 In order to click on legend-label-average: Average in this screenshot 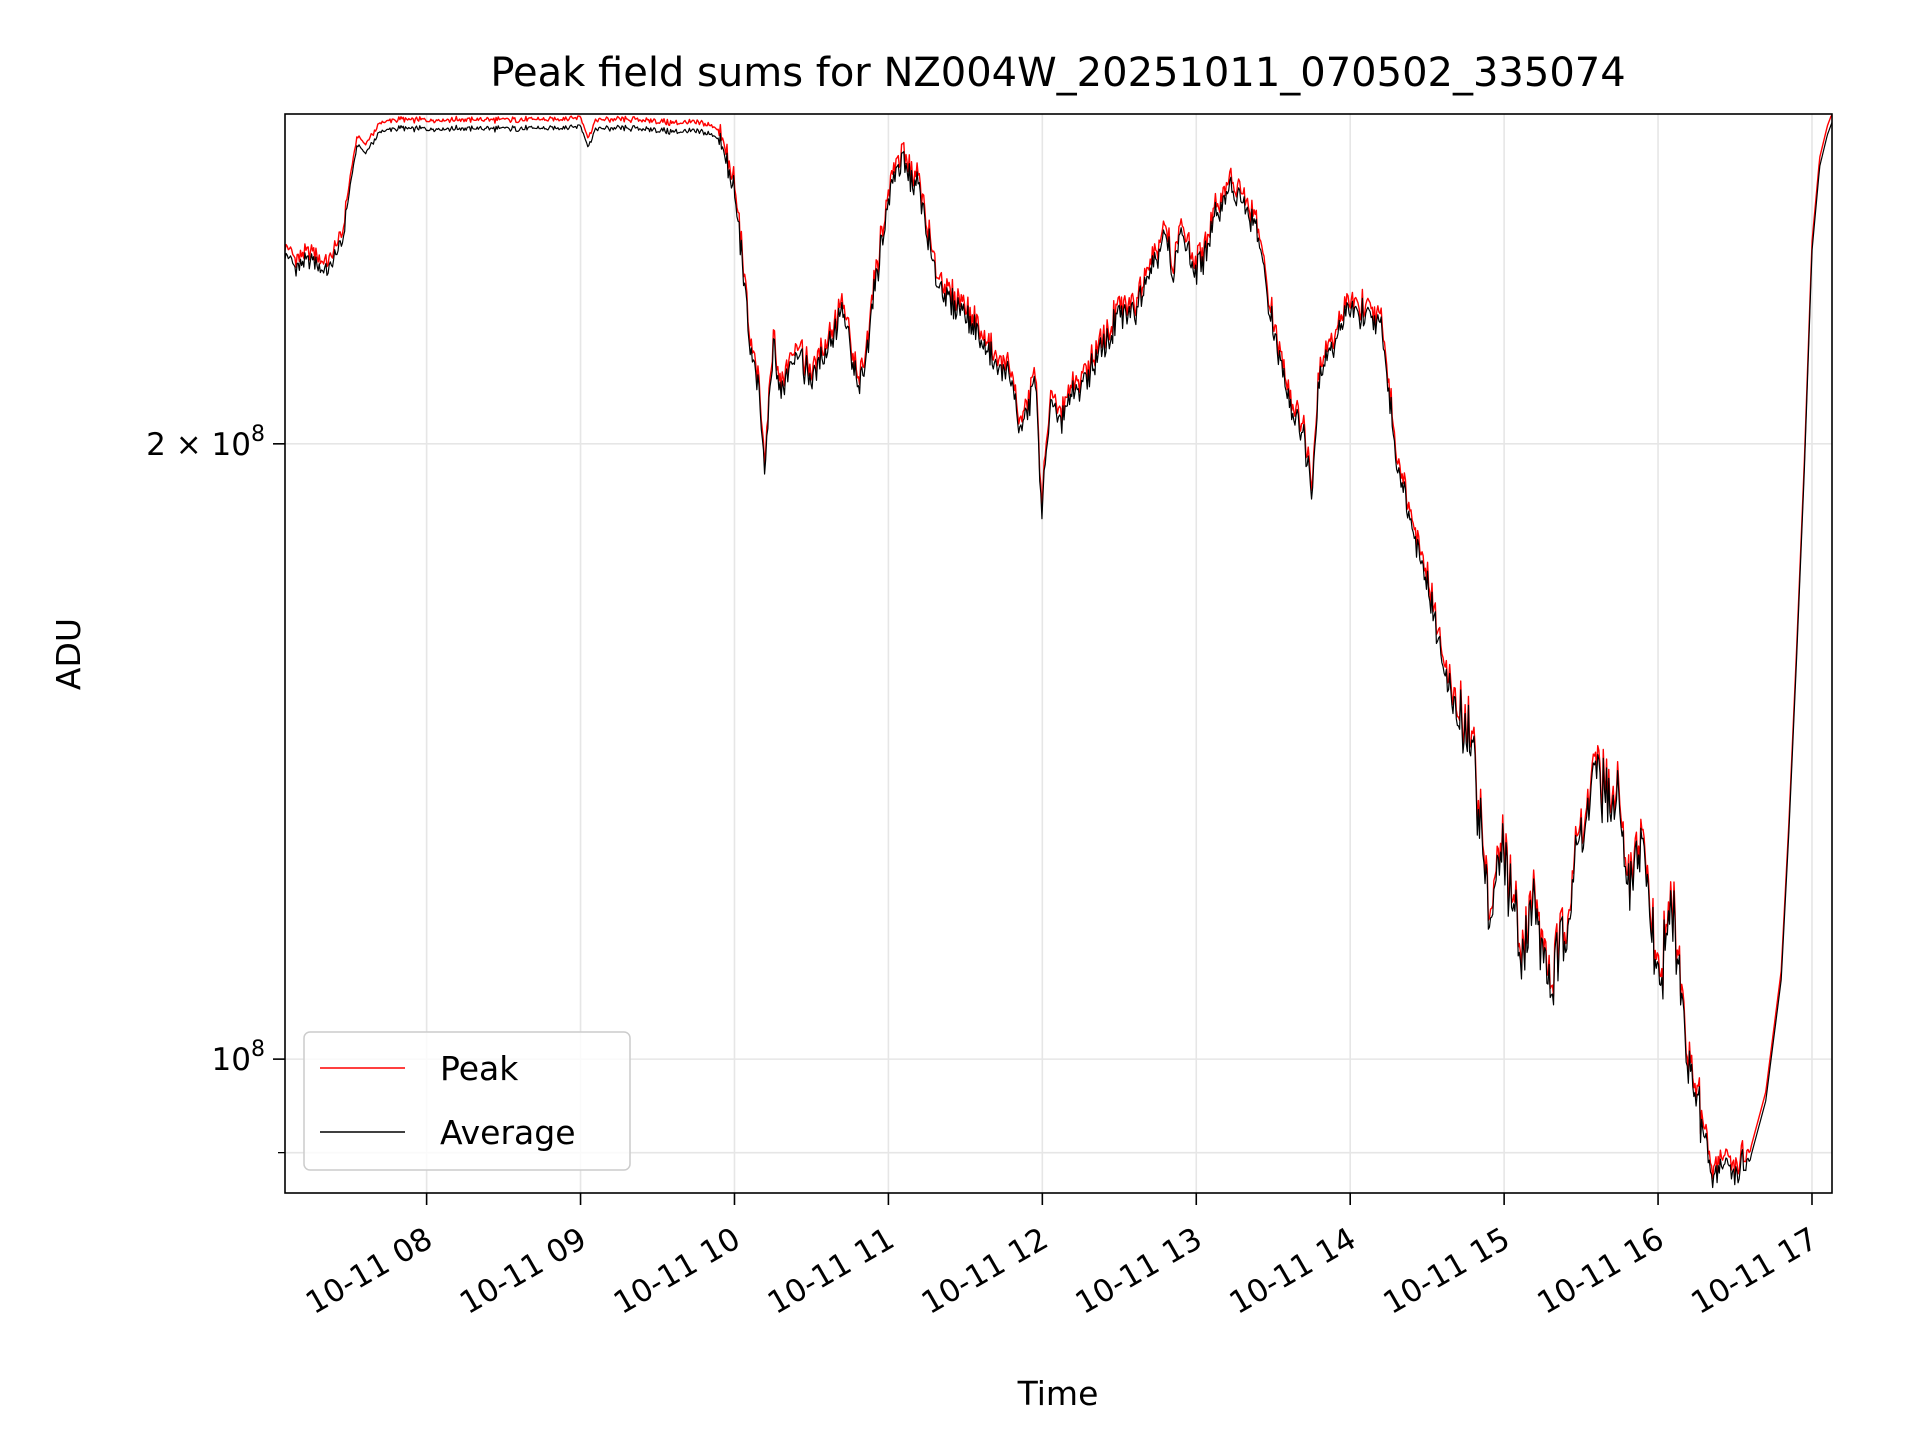, I will do `click(508, 1132)`.